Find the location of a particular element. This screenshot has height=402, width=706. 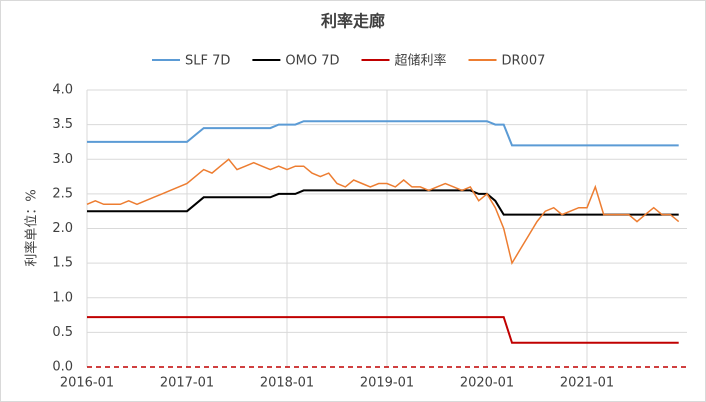

x-tick-label: 2018-01 is located at coordinates (287, 383).